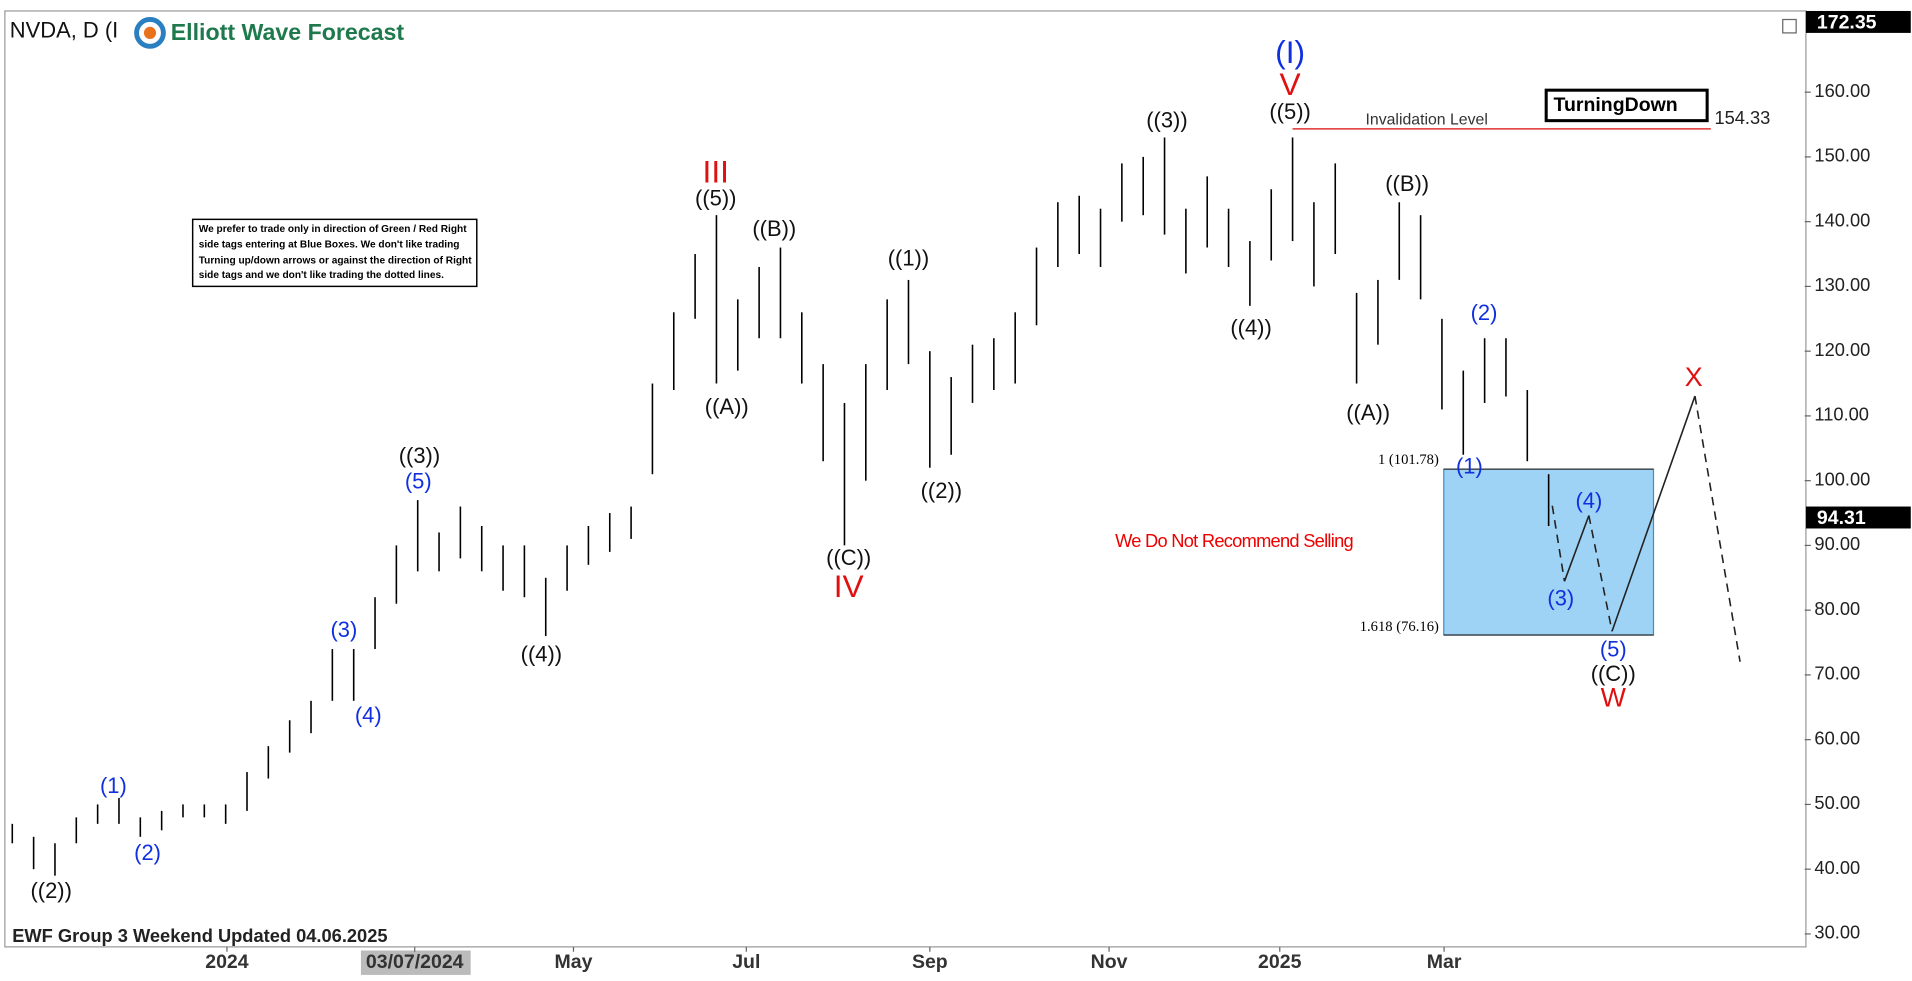 The image size is (1912, 981). What do you see at coordinates (746, 962) in the screenshot?
I see `x-tick-label: Jul` at bounding box center [746, 962].